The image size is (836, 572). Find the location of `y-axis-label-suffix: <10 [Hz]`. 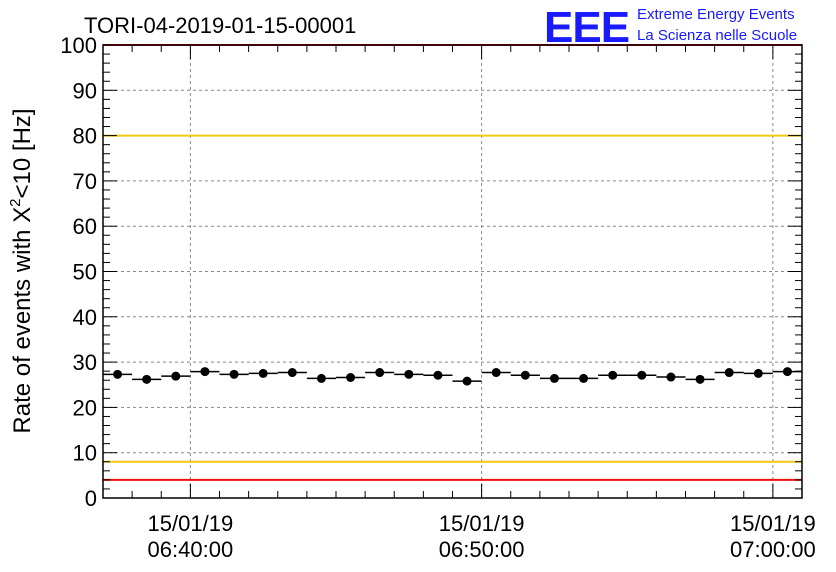

y-axis-label-suffix: <10 [Hz] is located at coordinates (22, 153).